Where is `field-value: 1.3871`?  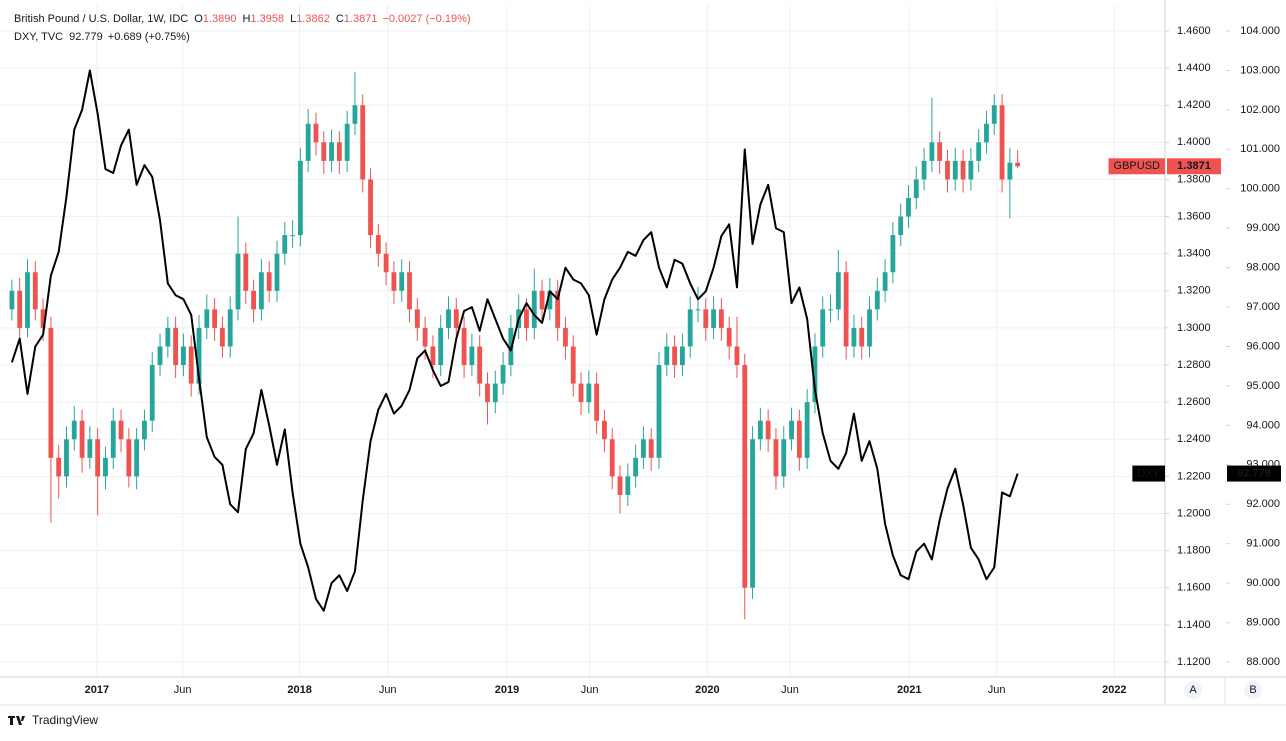 field-value: 1.3871 is located at coordinates (361, 19).